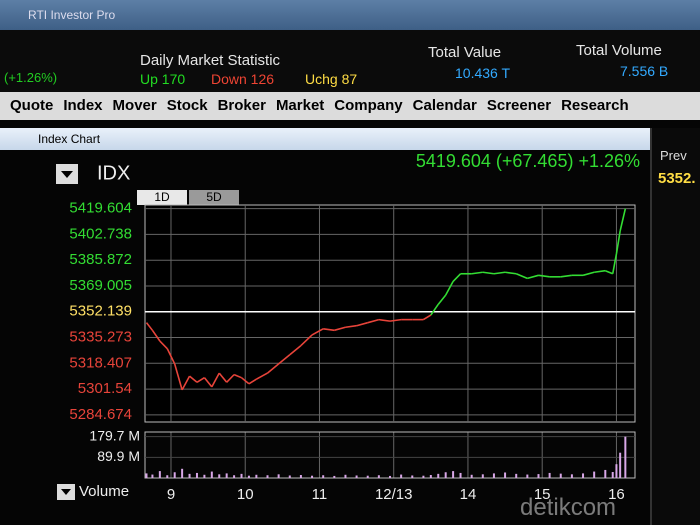 The height and width of the screenshot is (525, 700). I want to click on menu-item: Market, so click(300, 105).